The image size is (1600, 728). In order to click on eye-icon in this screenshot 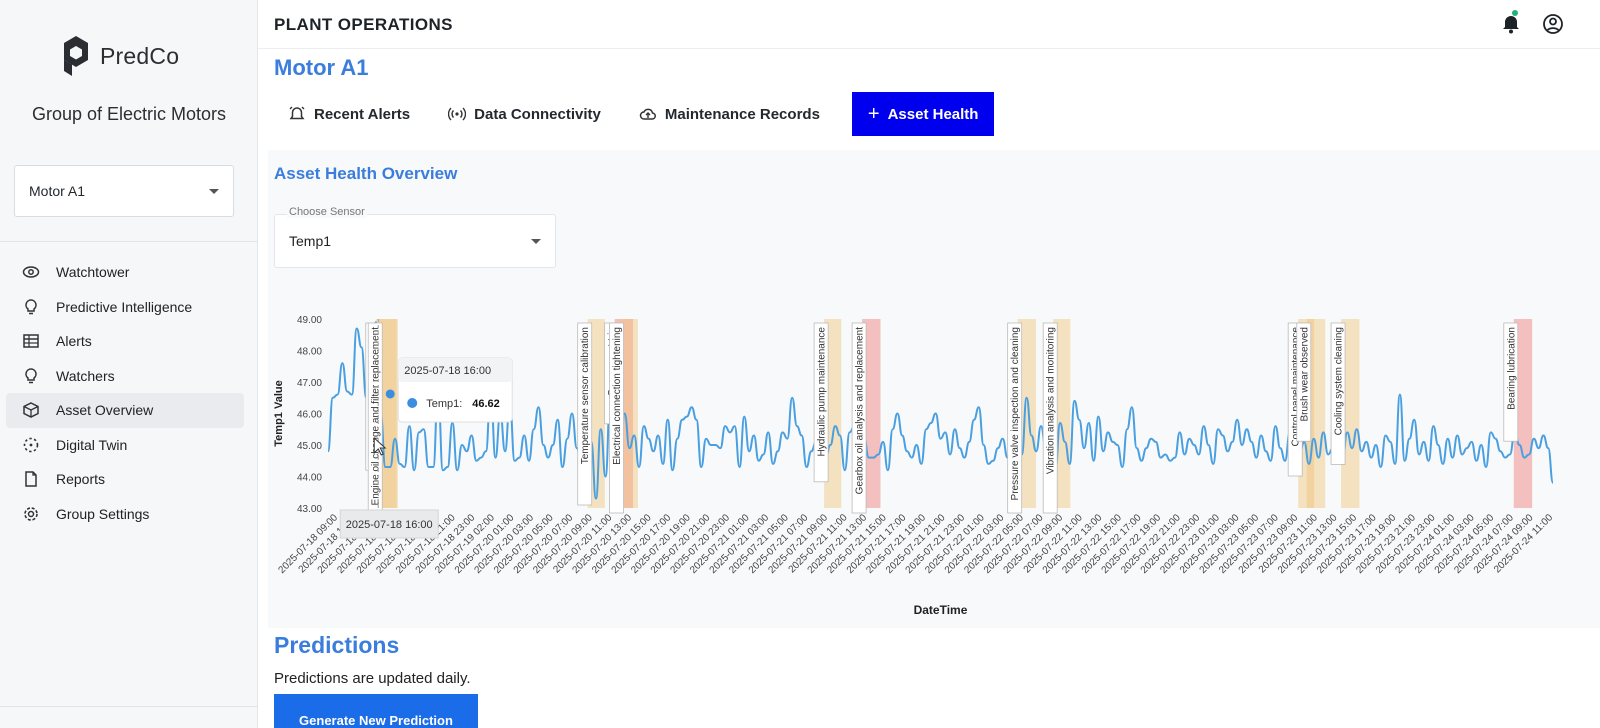, I will do `click(31, 272)`.